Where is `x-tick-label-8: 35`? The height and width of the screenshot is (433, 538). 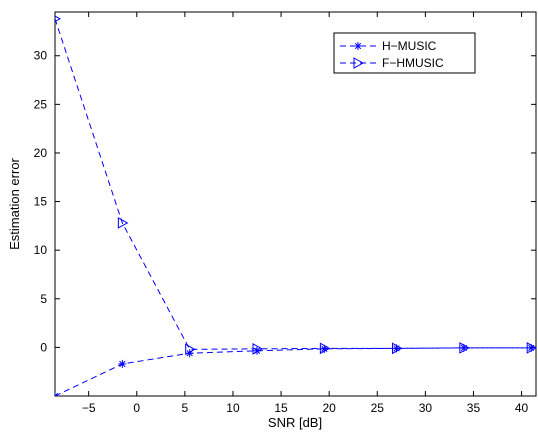
x-tick-label-8: 35 is located at coordinates (474, 408).